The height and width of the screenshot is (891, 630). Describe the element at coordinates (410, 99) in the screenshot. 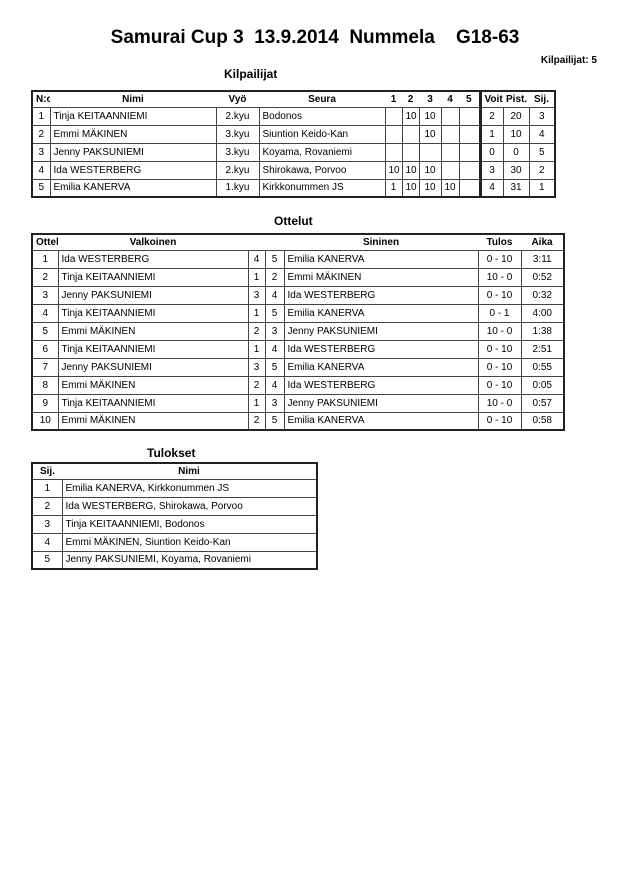

I see `column-header: 2` at that location.